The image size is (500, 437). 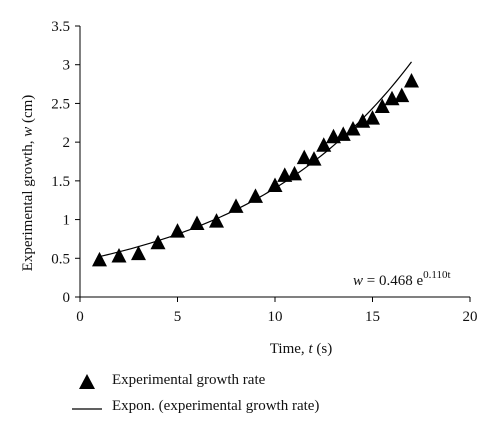 I want to click on x-tick-label: 20, so click(x=470, y=317).